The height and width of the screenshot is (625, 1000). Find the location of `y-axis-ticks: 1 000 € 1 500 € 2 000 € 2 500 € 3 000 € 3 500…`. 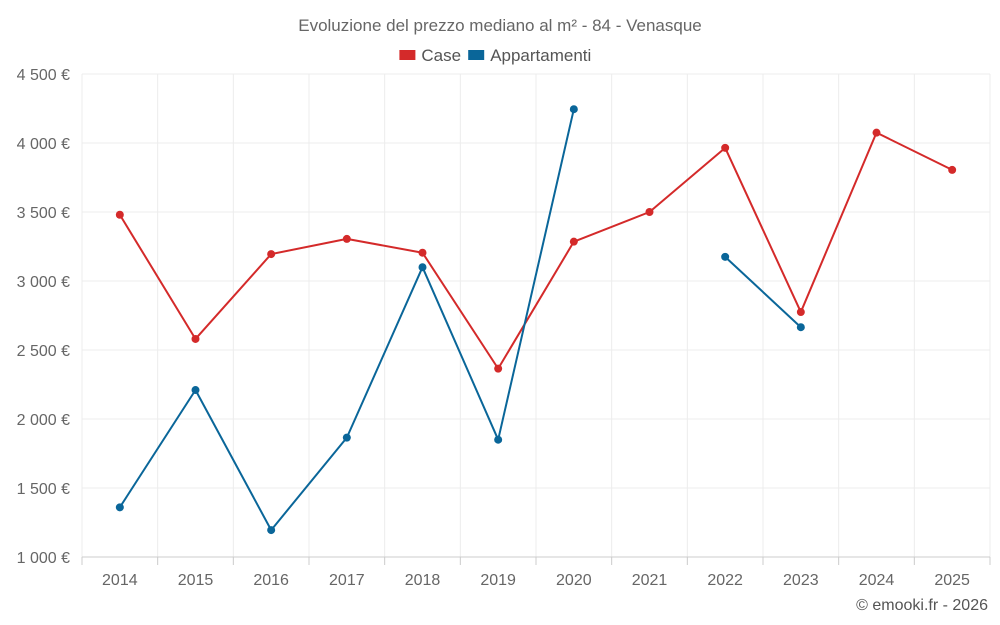

y-axis-ticks: 1 000 € 1 500 € 2 000 € 2 500 € 3 000 € 3 500… is located at coordinates (43, 317).